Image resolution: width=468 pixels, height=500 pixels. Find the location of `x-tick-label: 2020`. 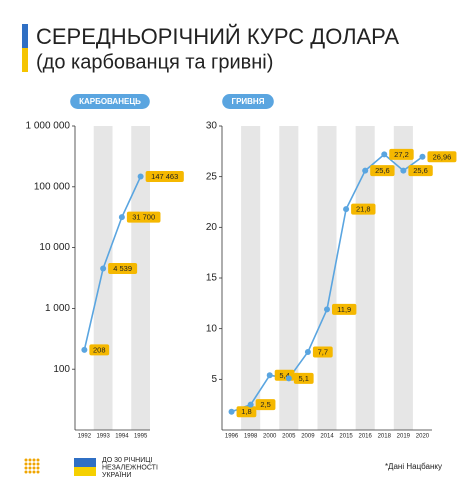

x-tick-label: 2020 is located at coordinates (423, 437).